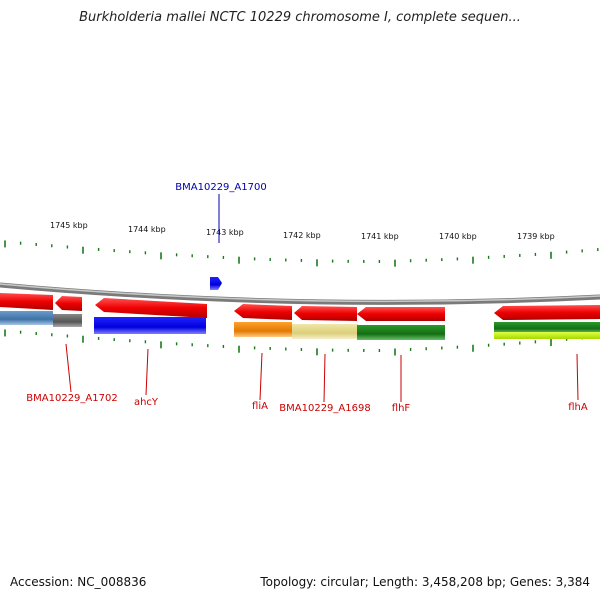  I want to click on ruler-label: 1744 kbp, so click(147, 229).